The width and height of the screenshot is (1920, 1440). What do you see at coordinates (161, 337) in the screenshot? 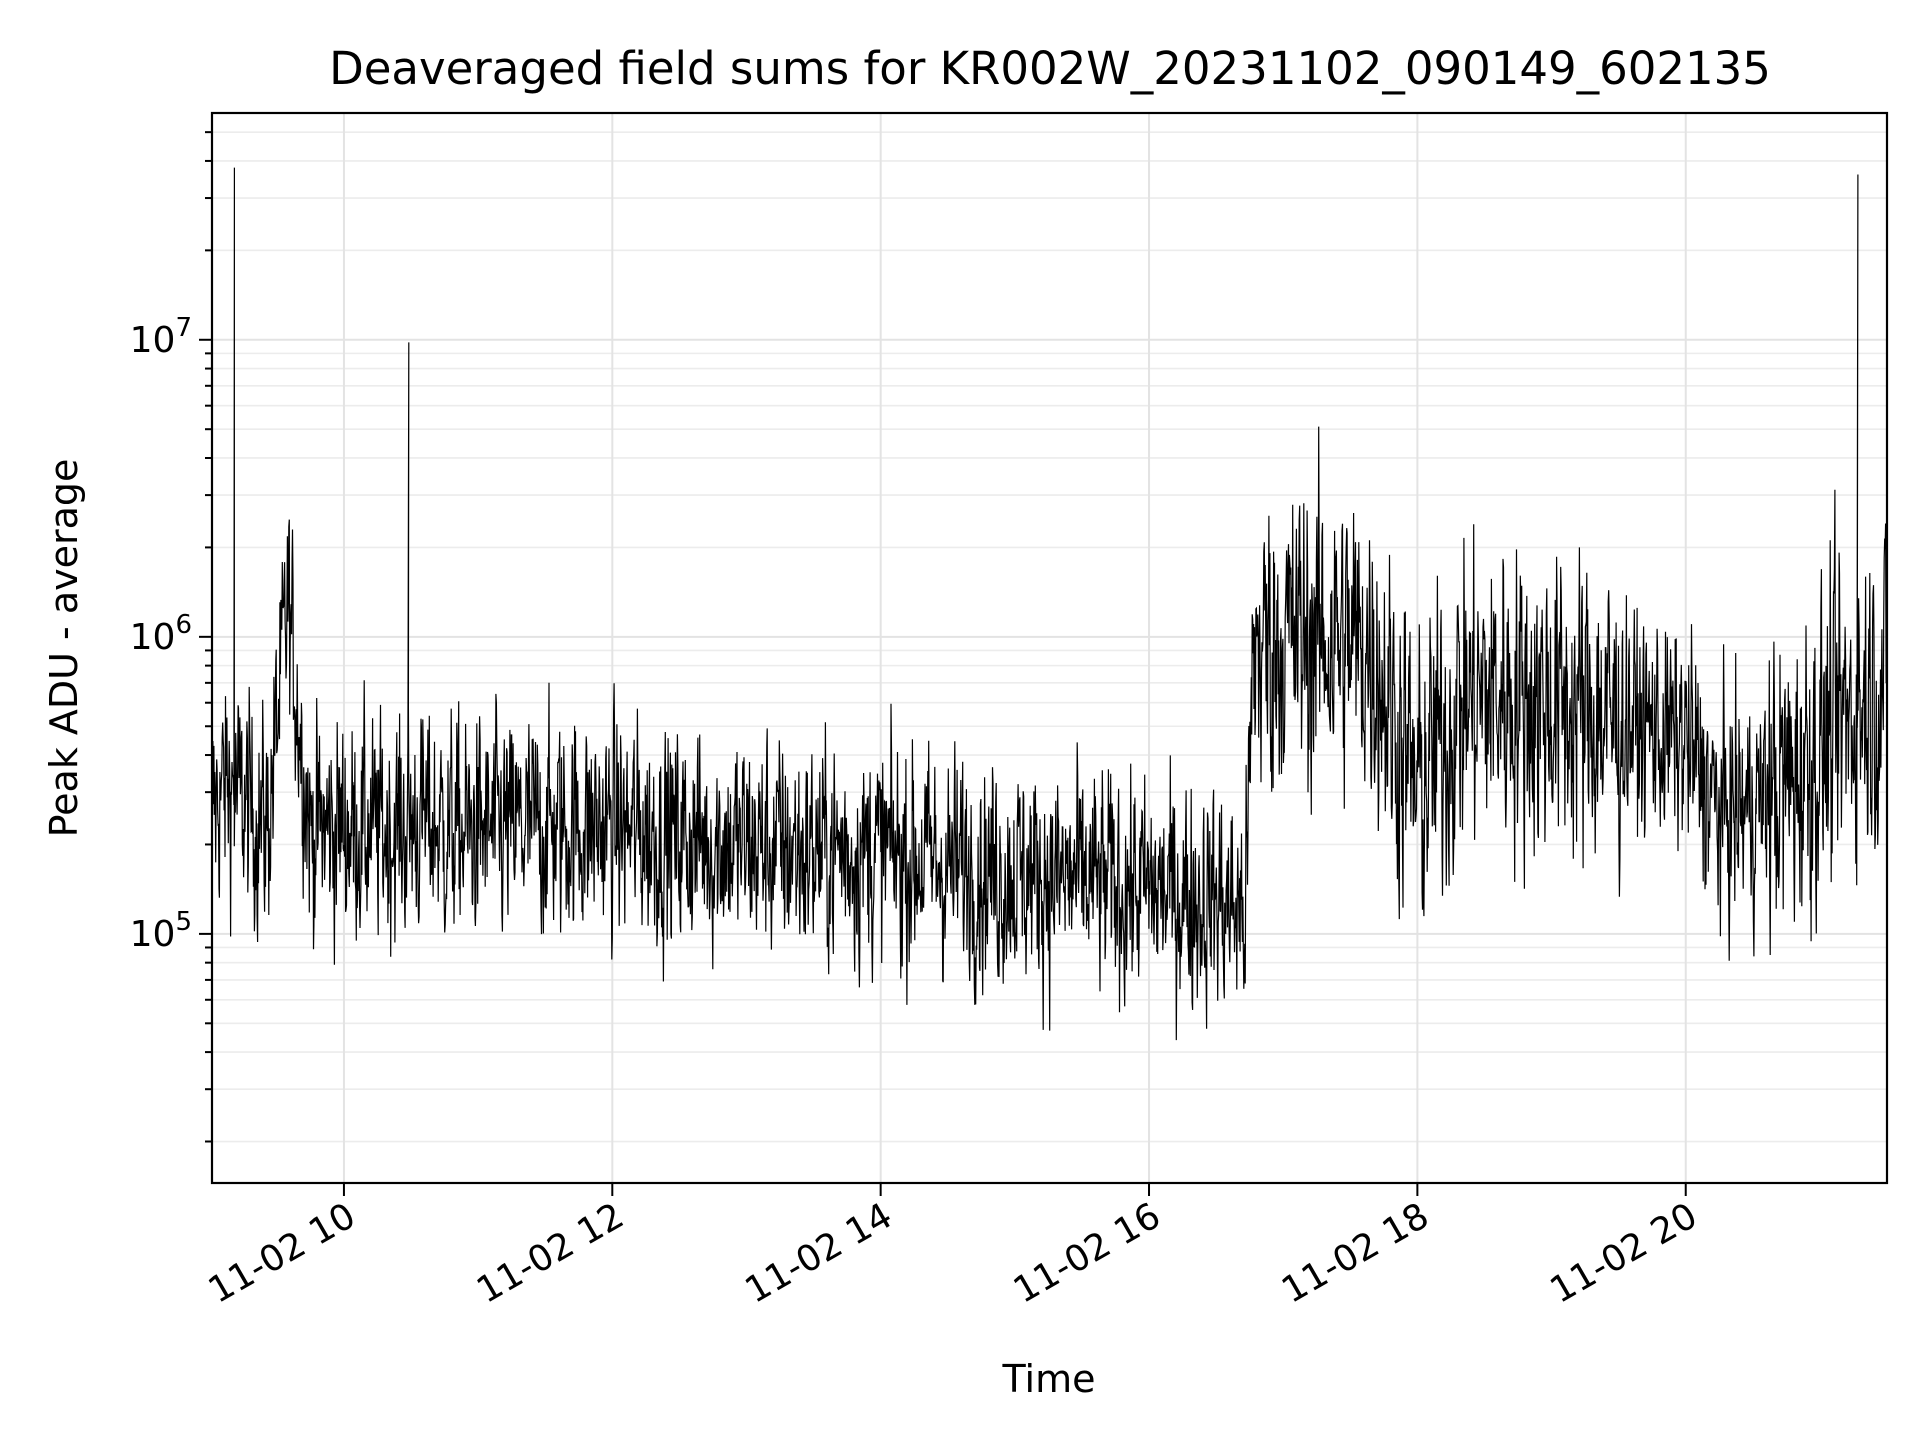
I see `y-tick-label: 10⁷` at bounding box center [161, 337].